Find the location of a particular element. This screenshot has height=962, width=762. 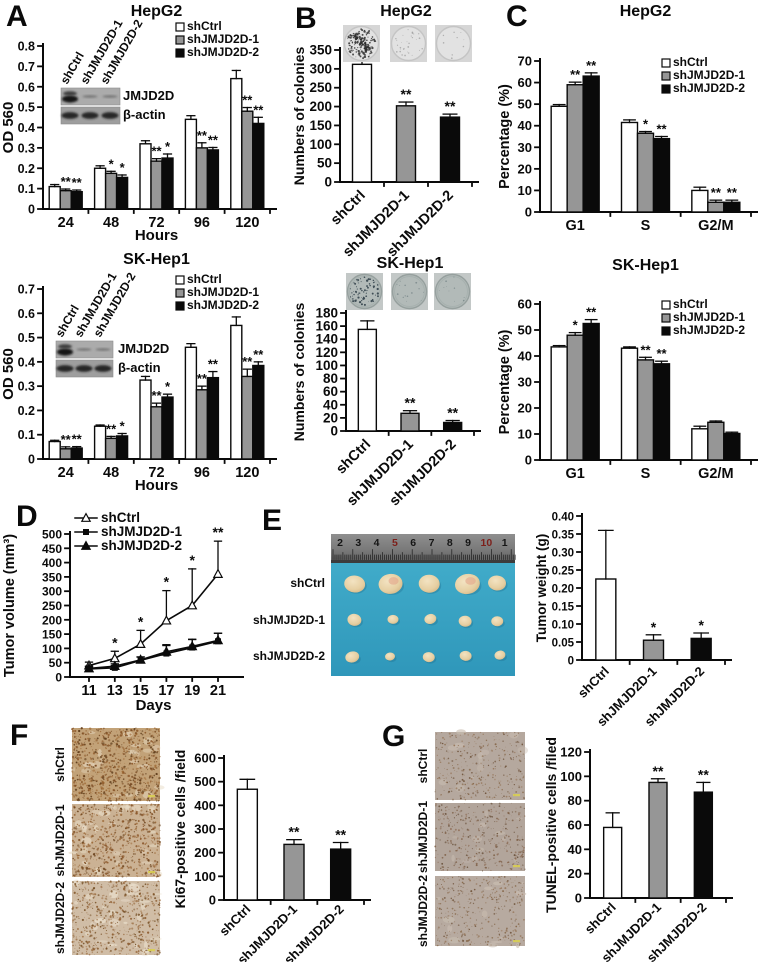

svg-text: shJMJD2D-1 is located at coordinates (142, 531).